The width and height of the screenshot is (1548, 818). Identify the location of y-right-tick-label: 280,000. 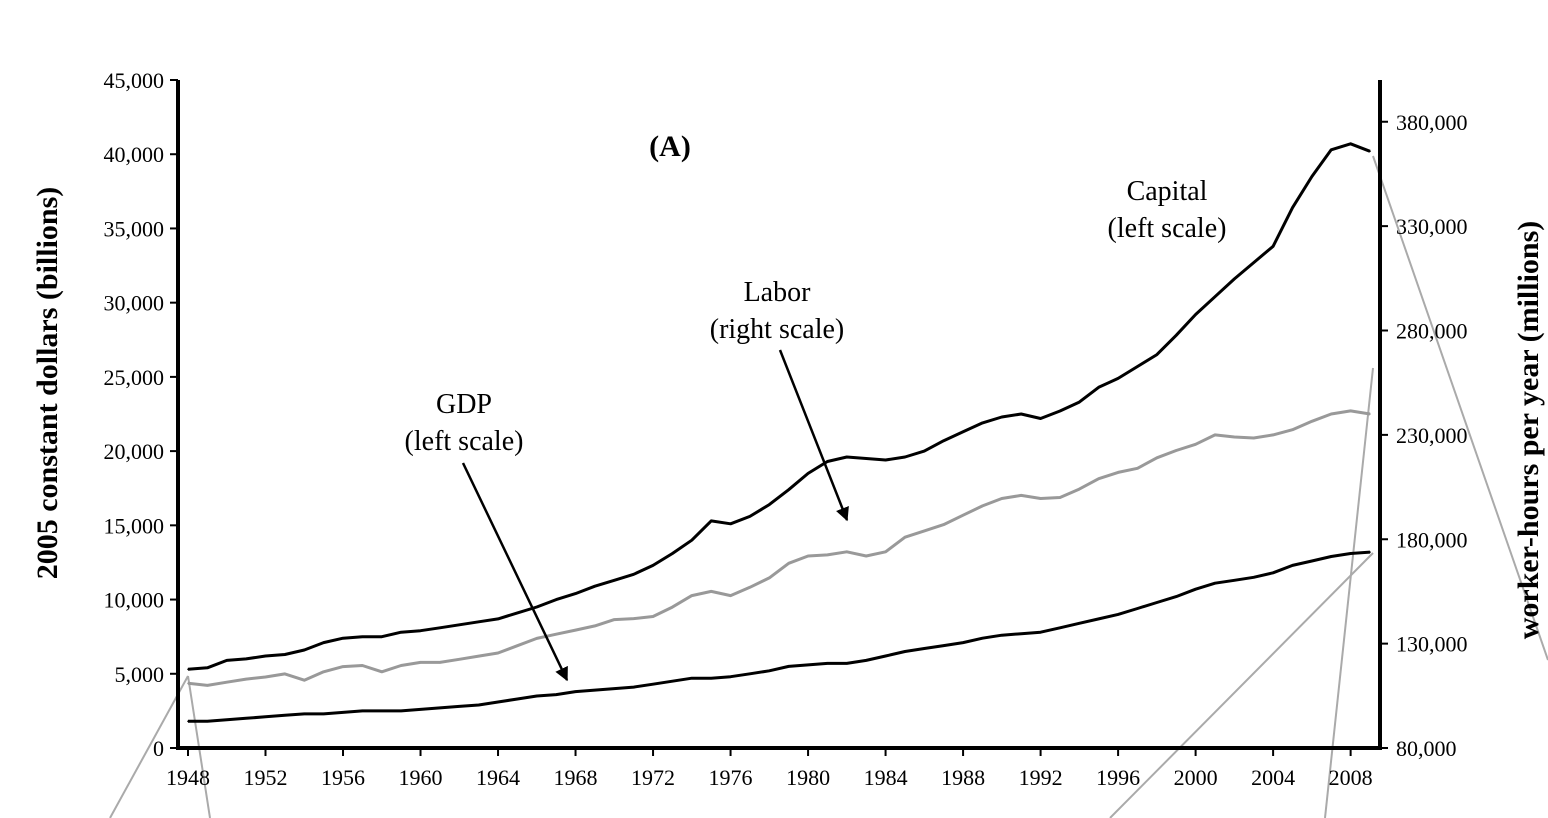
(1432, 331).